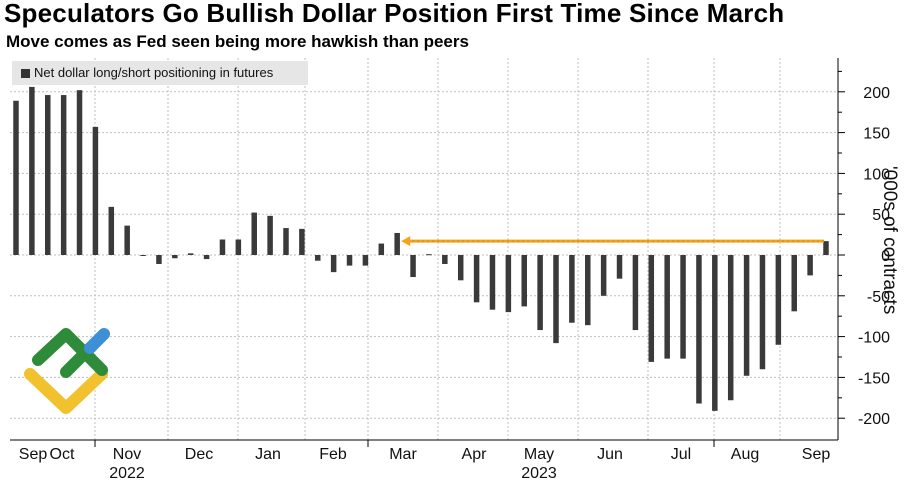 The height and width of the screenshot is (481, 921). What do you see at coordinates (745, 454) in the screenshot?
I see `x-tick-label: Aug` at bounding box center [745, 454].